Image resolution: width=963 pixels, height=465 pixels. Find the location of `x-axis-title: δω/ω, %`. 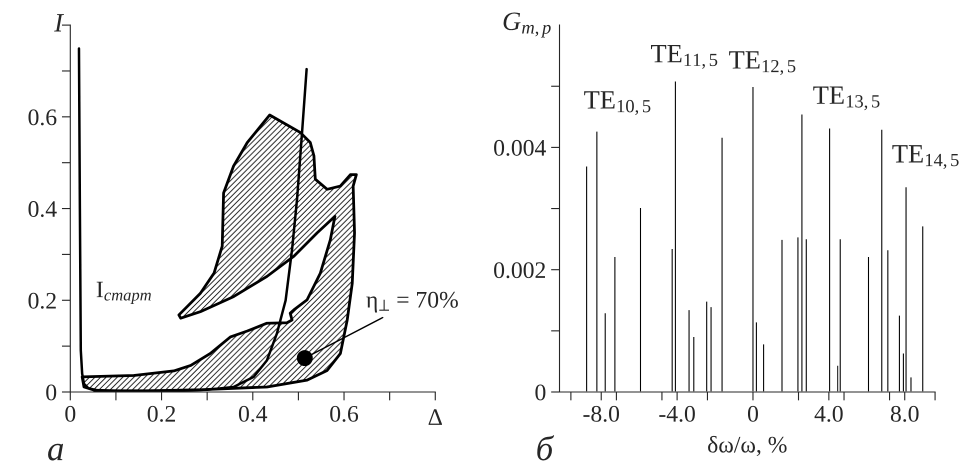

x-axis-title: δω/ω, % is located at coordinates (747, 446).